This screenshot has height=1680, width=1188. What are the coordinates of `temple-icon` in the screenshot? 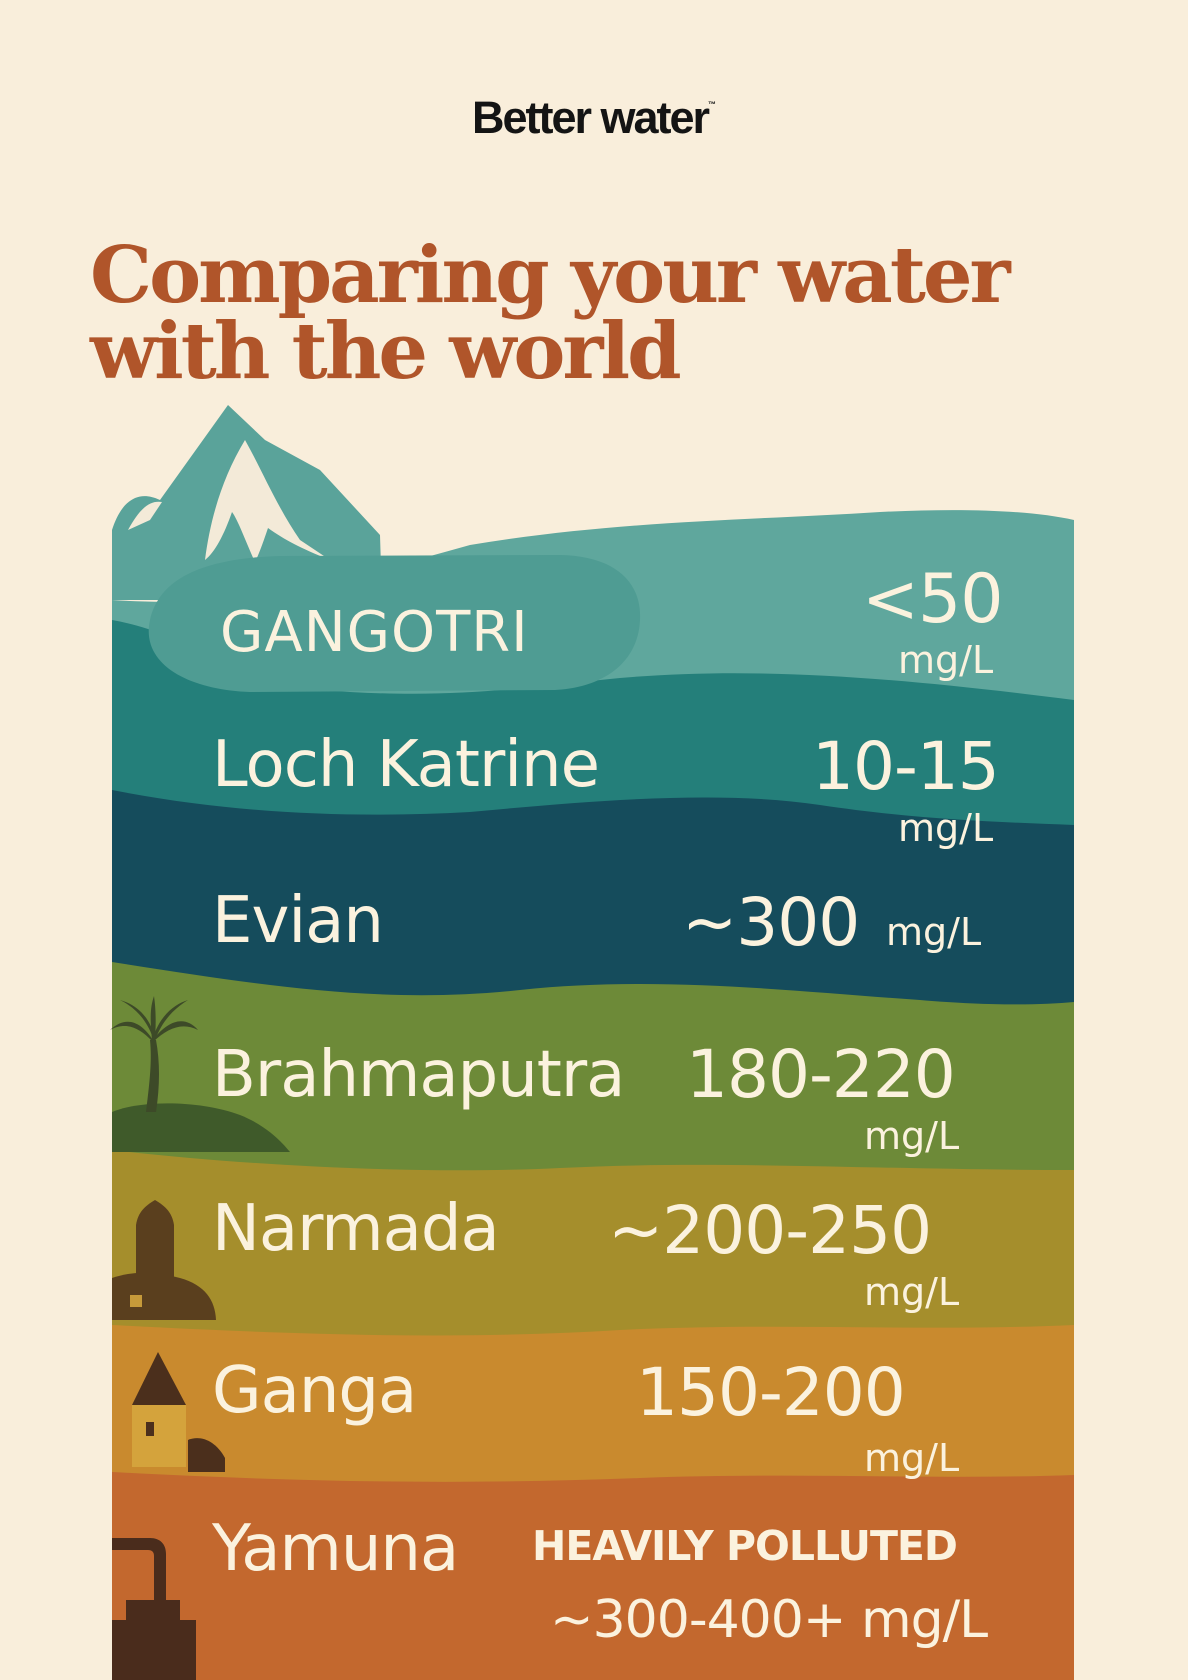 It's located at (164, 1260).